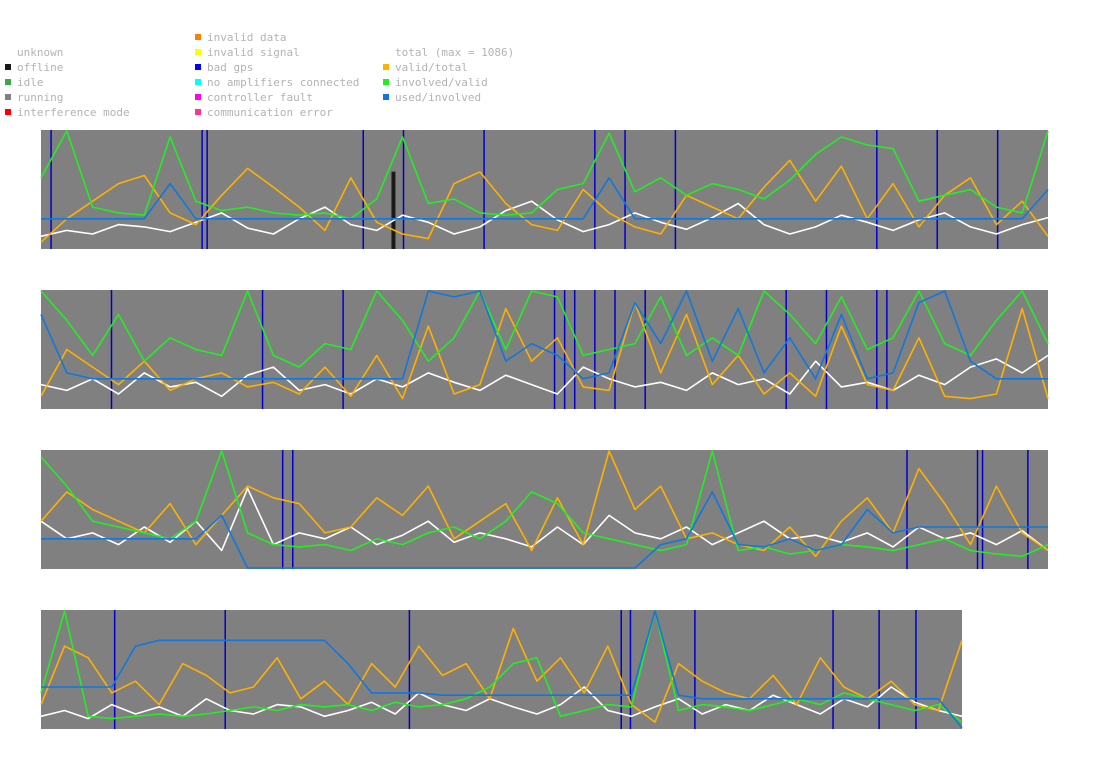  I want to click on legend-item: invalid data, so click(241, 37).